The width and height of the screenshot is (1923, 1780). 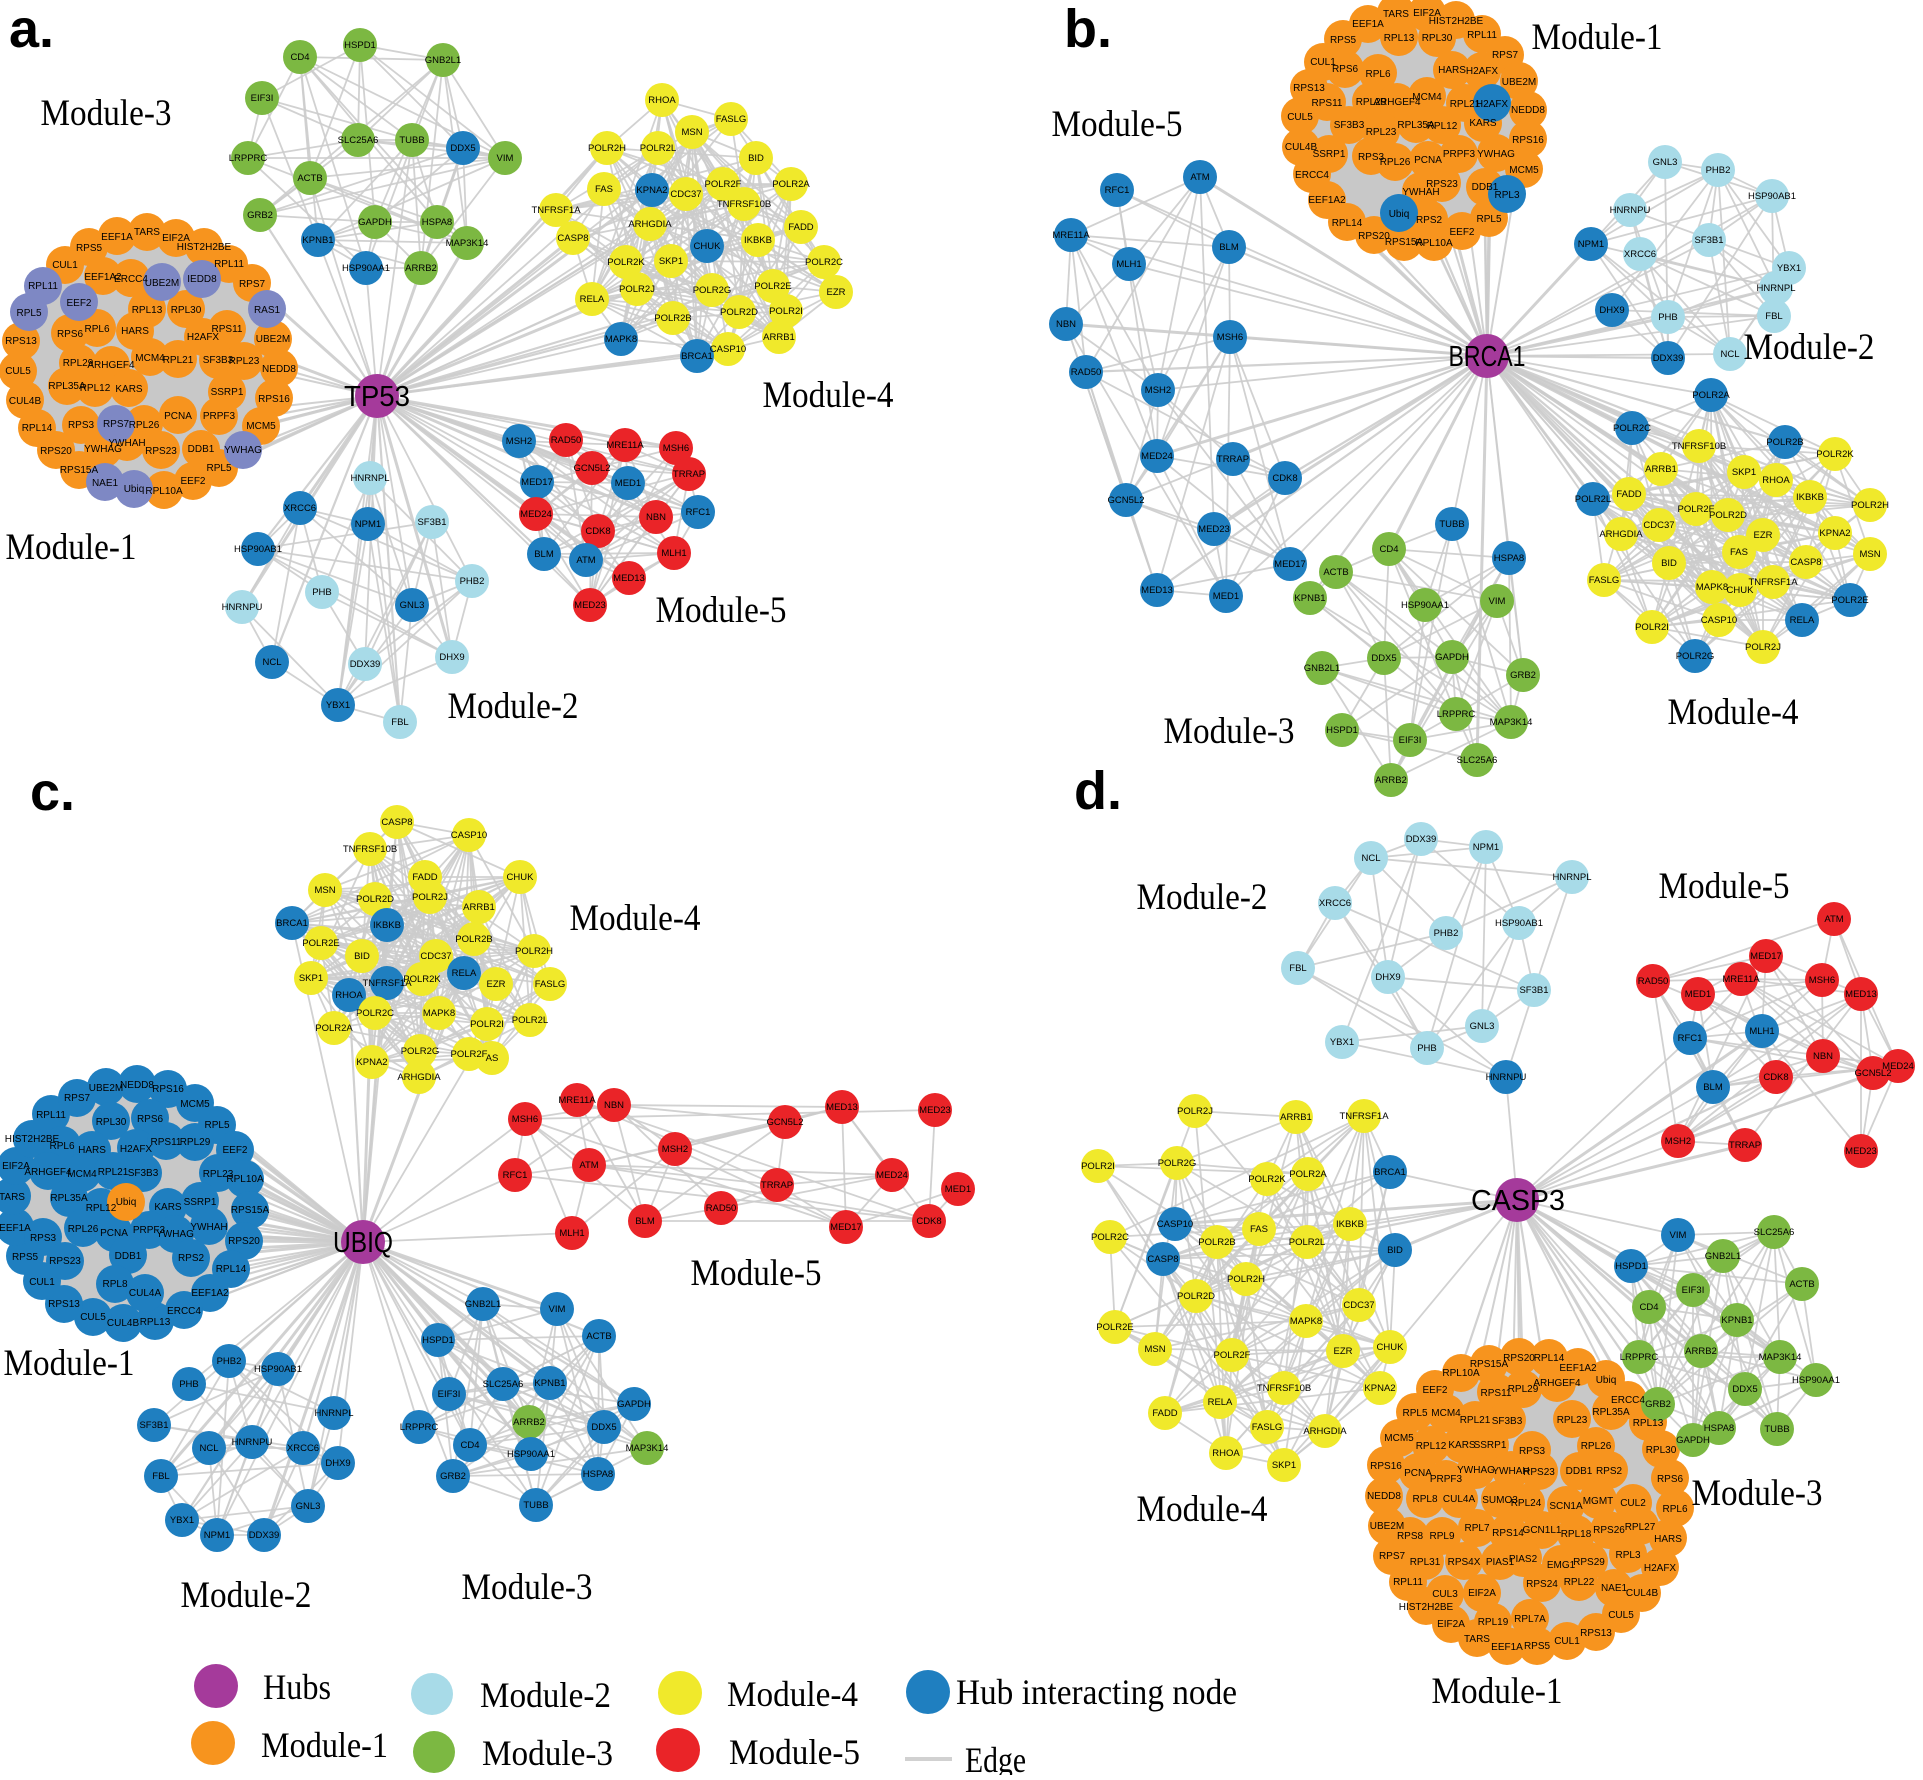 I want to click on svg-text: CDK8, so click(x=928, y=1221).